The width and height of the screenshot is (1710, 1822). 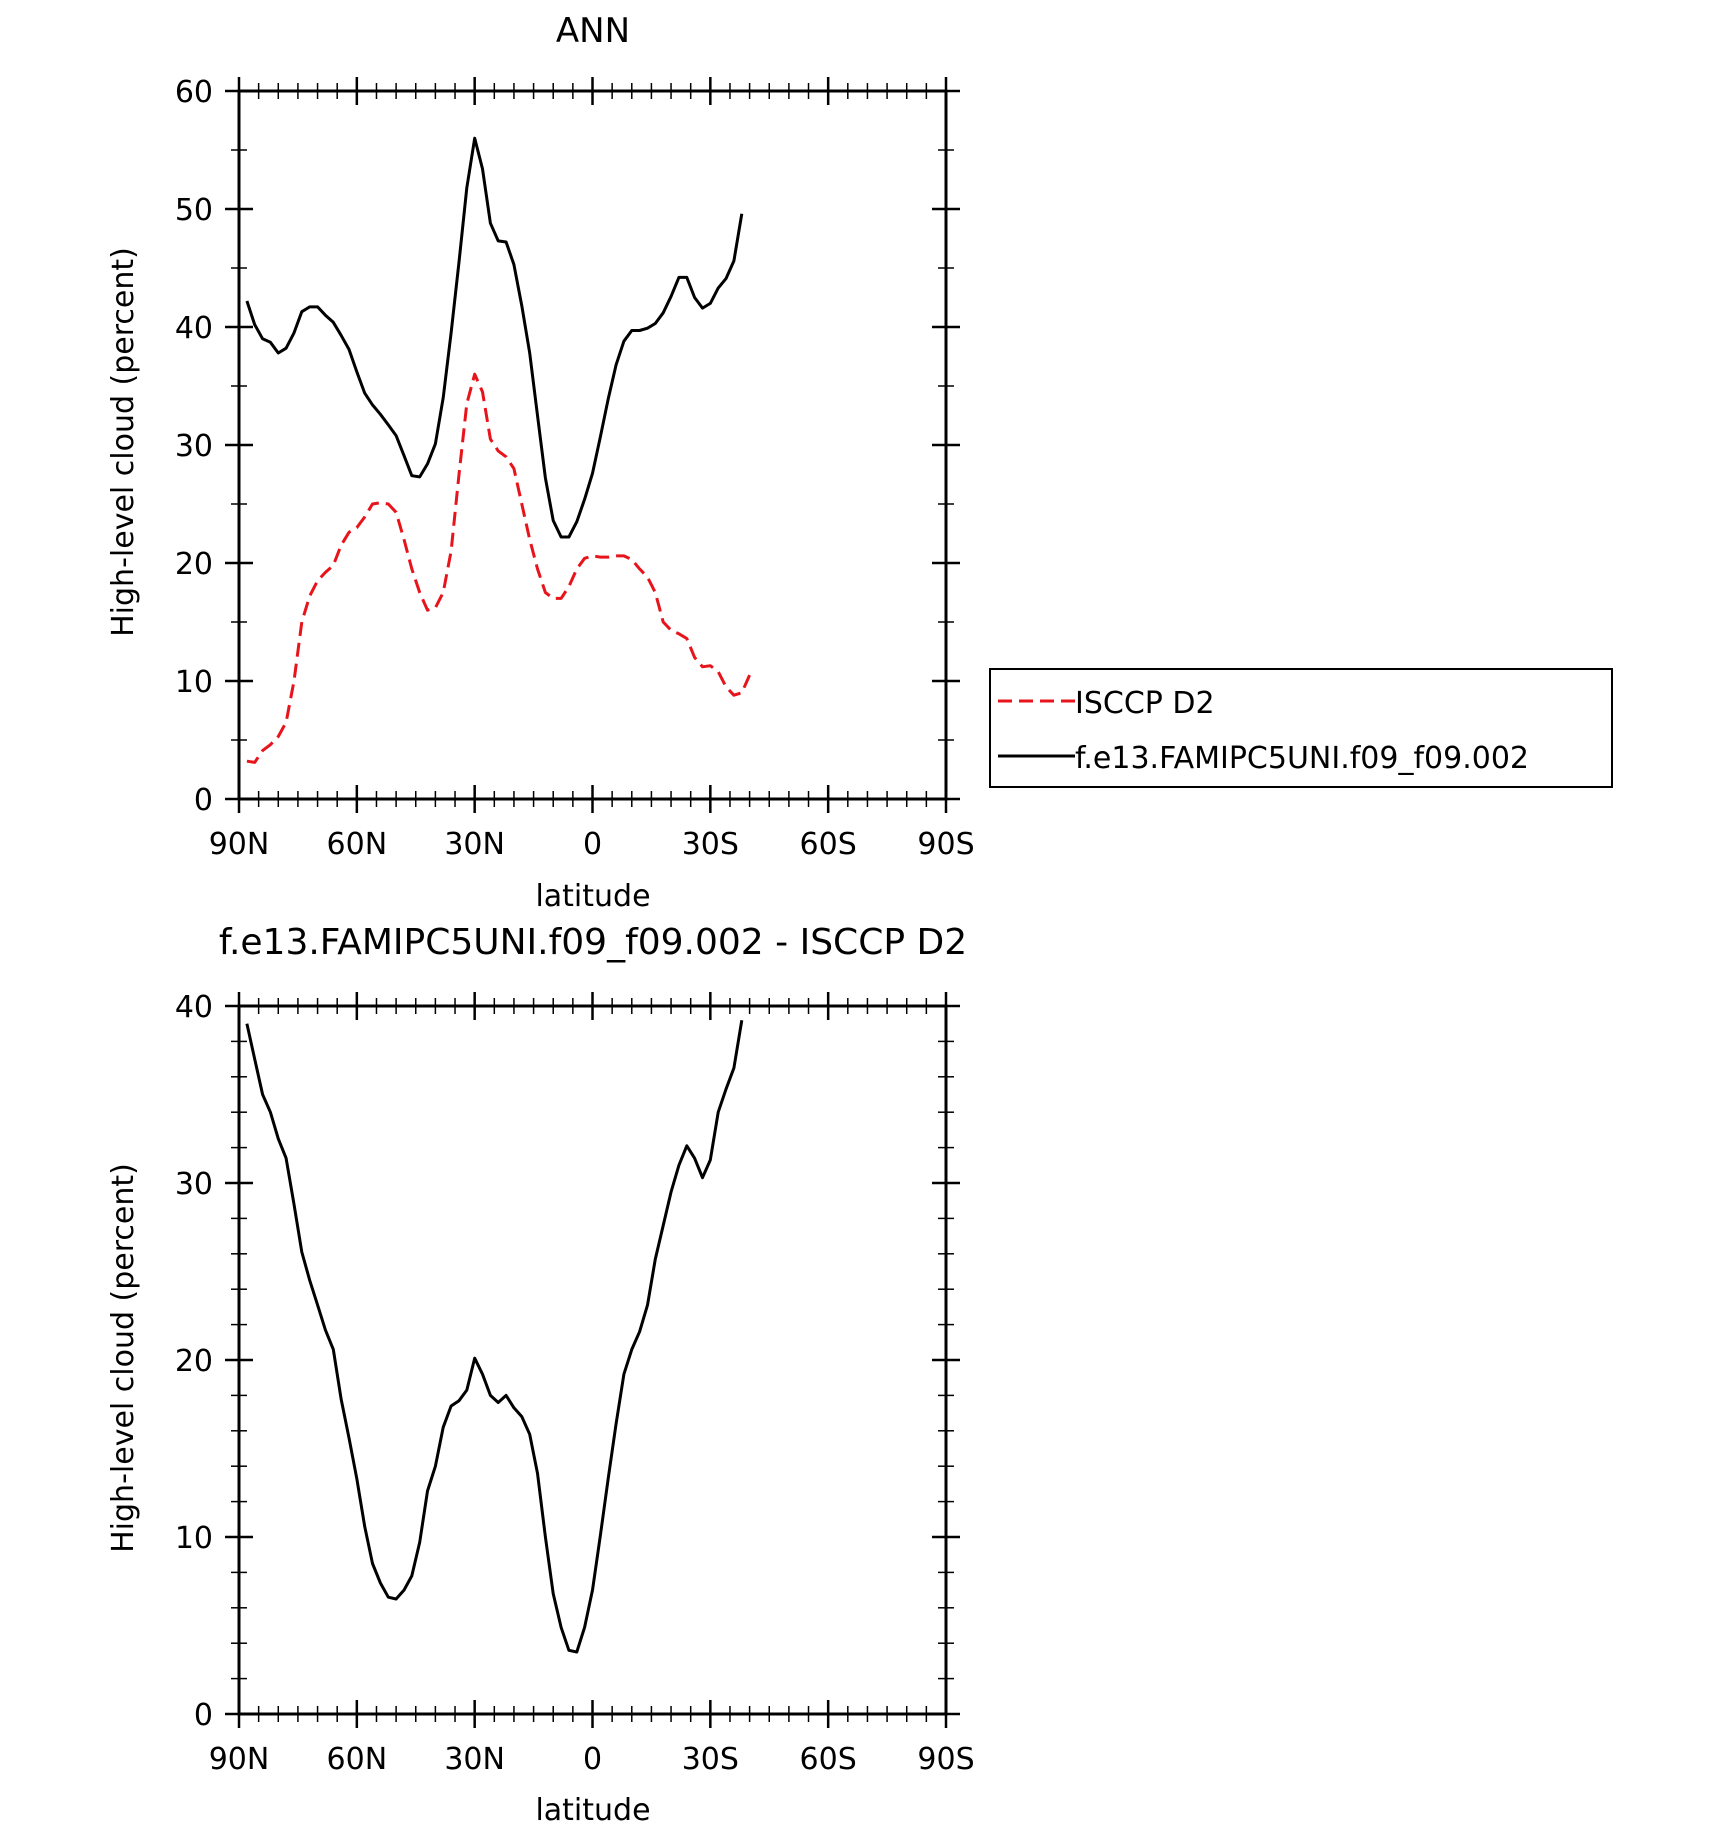 I want to click on bottom-chart-plot-area, so click(x=494, y=1336).